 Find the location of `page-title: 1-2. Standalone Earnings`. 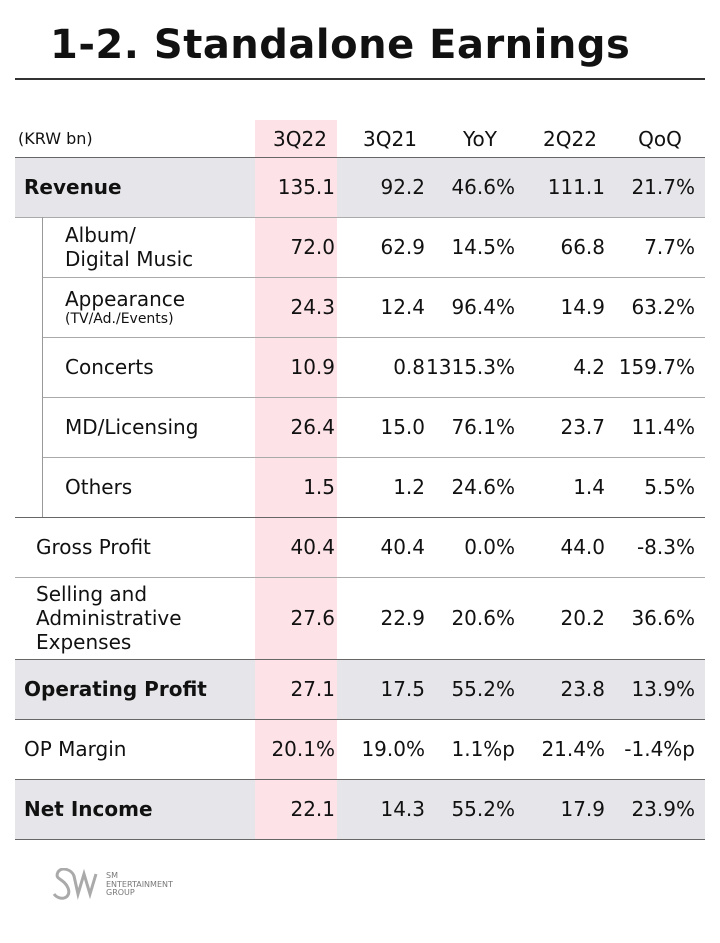

page-title: 1-2. Standalone Earnings is located at coordinates (340, 45).